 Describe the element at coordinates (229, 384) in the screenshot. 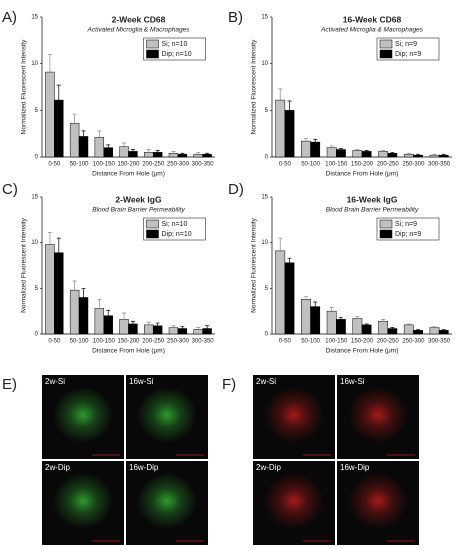

I see `panel-letter: F)` at that location.